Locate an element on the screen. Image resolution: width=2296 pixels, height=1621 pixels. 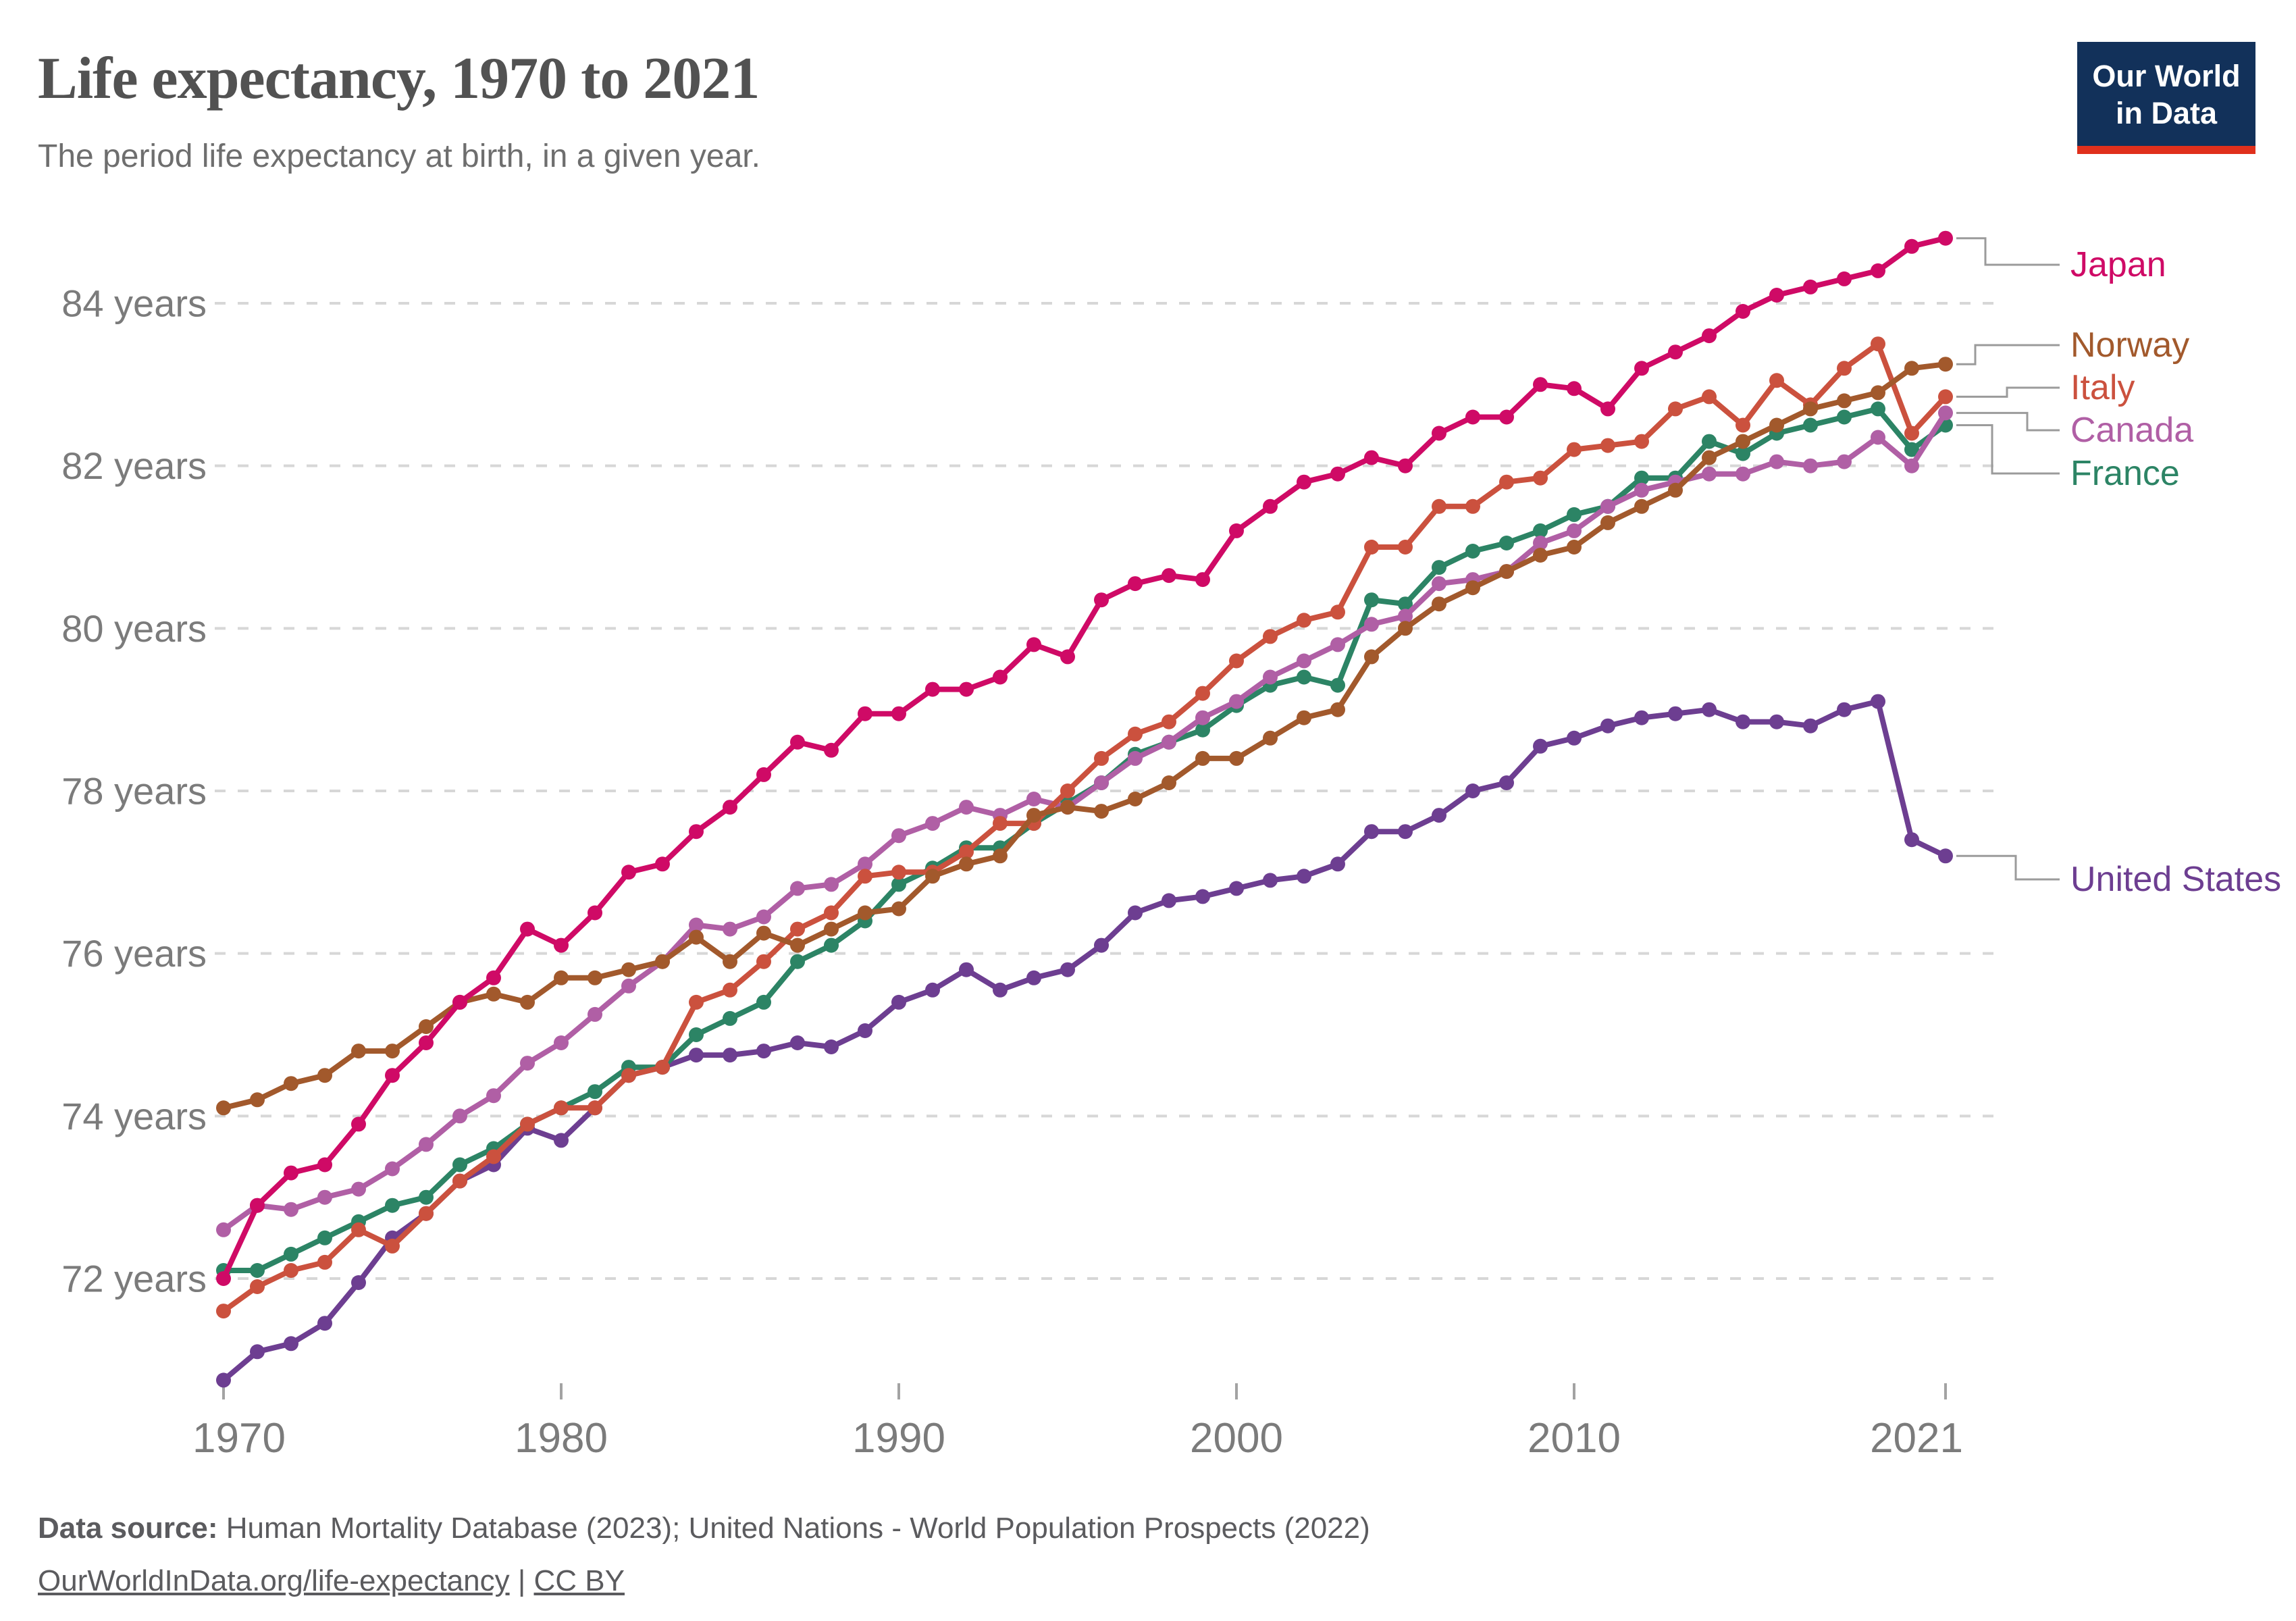
legend-label-france: France is located at coordinates (2125, 473).